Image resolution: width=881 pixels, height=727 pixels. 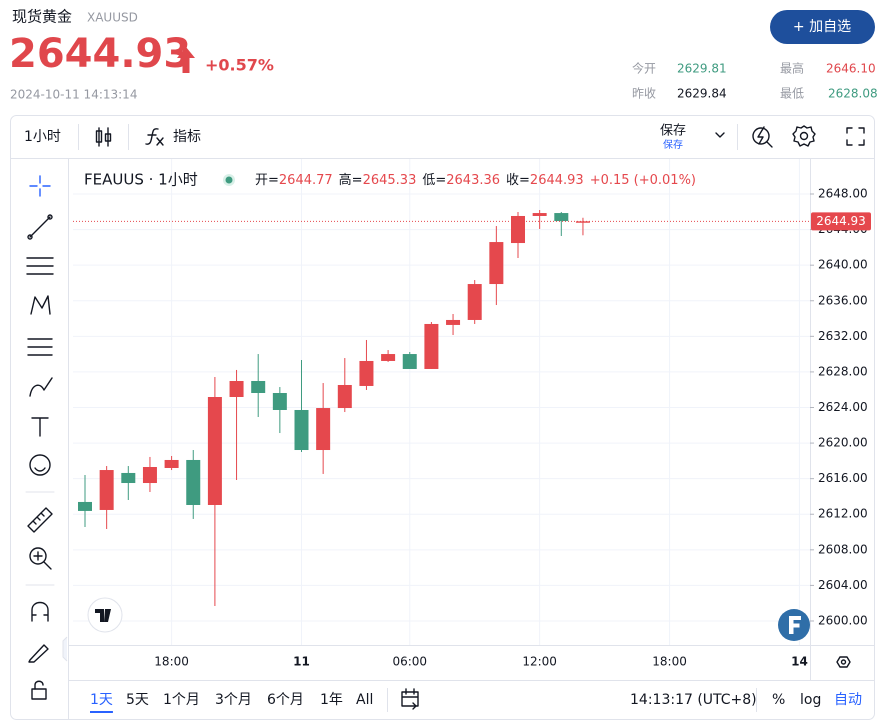 What do you see at coordinates (843, 478) in the screenshot?
I see `y-tick-label: 2616.00` at bounding box center [843, 478].